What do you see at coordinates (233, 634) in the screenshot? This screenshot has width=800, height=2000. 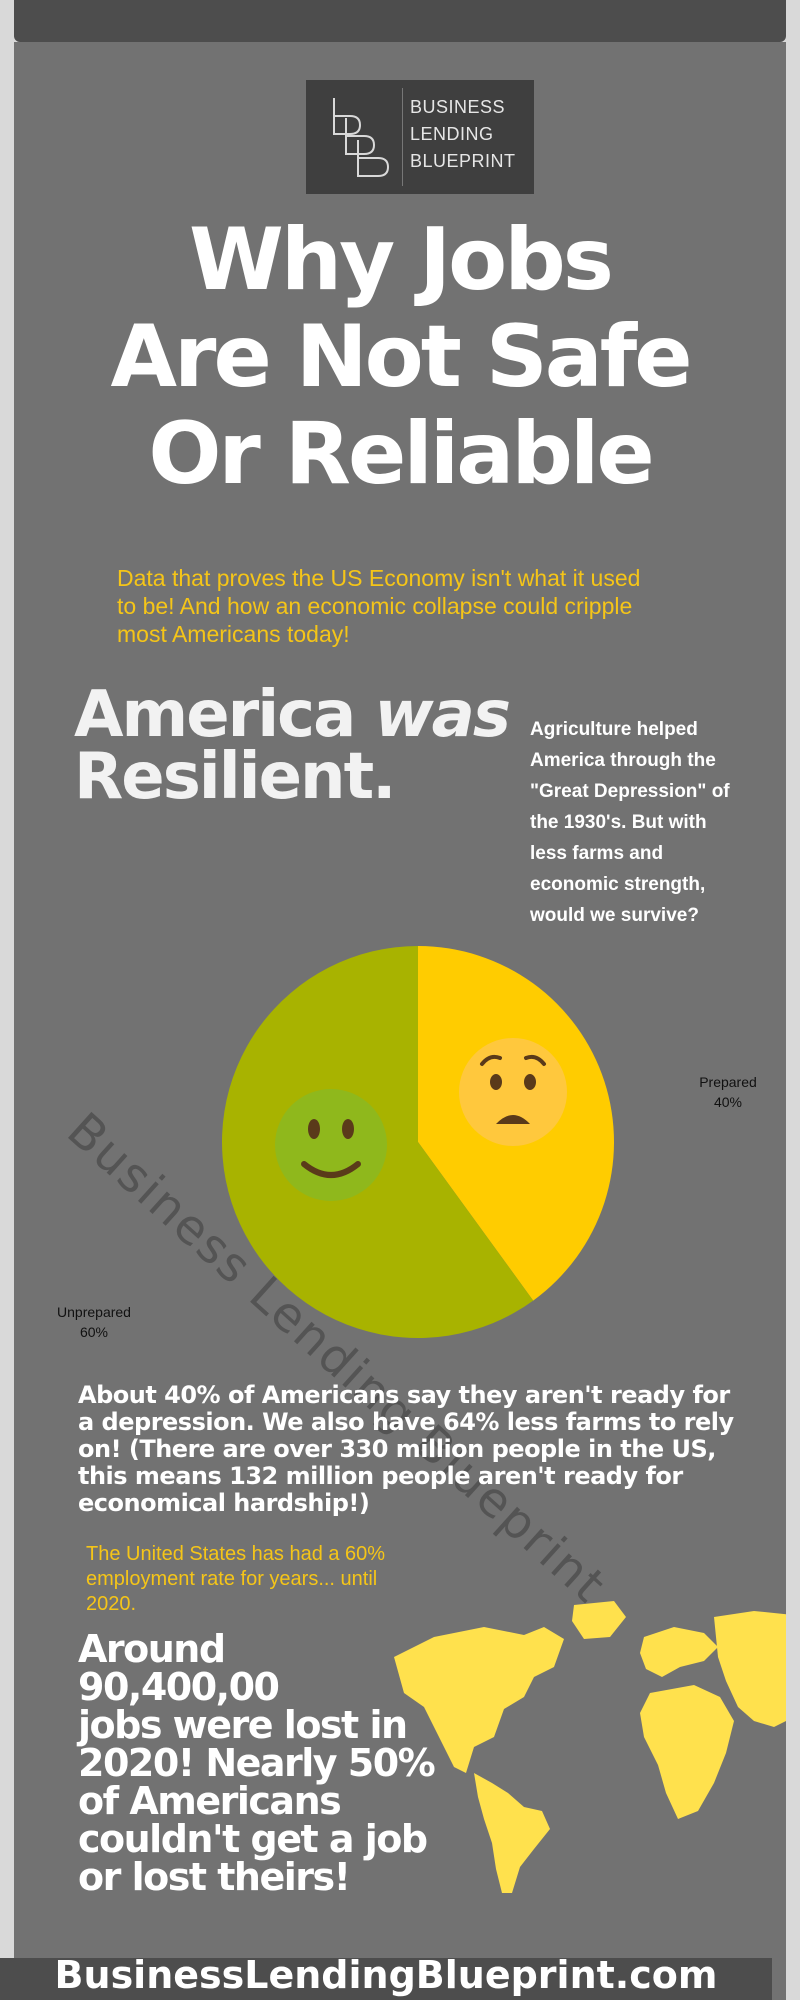 I see `subtitle-line: most Americans today!` at bounding box center [233, 634].